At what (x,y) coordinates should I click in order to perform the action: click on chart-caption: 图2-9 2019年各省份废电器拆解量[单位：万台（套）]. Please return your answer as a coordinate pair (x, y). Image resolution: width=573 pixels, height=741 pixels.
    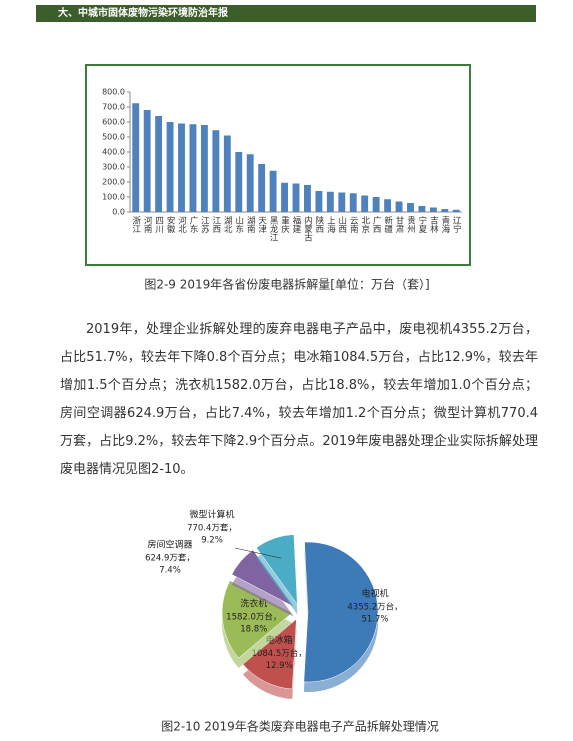
    Looking at the image, I should click on (286, 284).